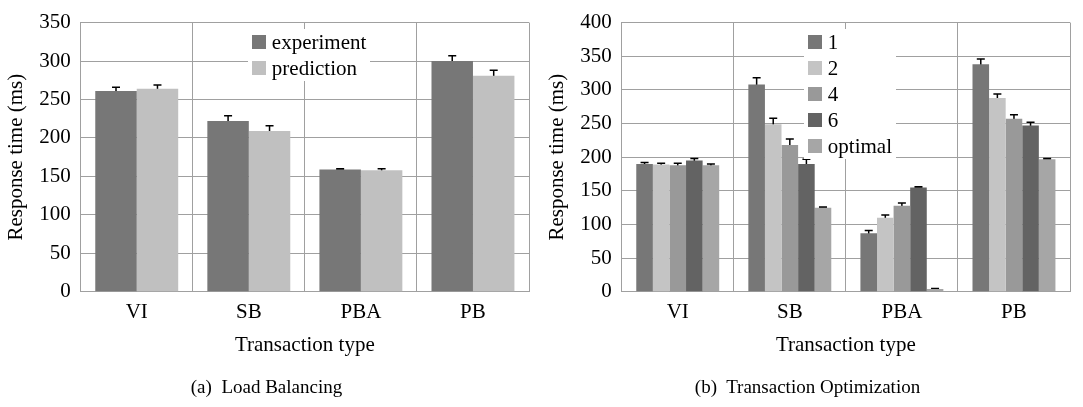 This screenshot has width=1083, height=407. Describe the element at coordinates (833, 67) in the screenshot. I see `legend-label: 2` at that location.